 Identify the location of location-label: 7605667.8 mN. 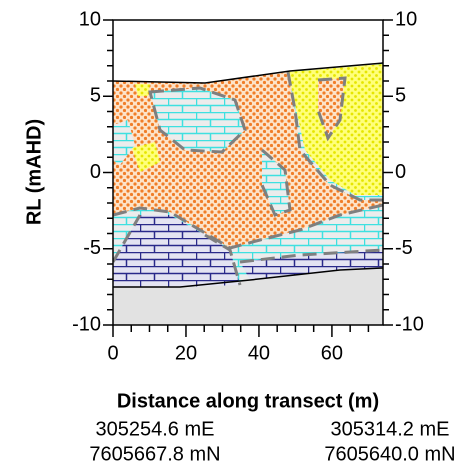
(154, 454).